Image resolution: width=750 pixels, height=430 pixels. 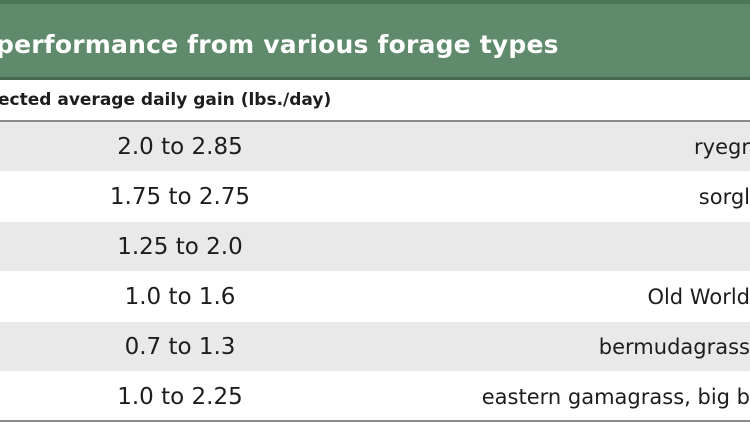 What do you see at coordinates (375, 147) in the screenshot?
I see `table-row: 2.0 to 2.85 ryegr` at bounding box center [375, 147].